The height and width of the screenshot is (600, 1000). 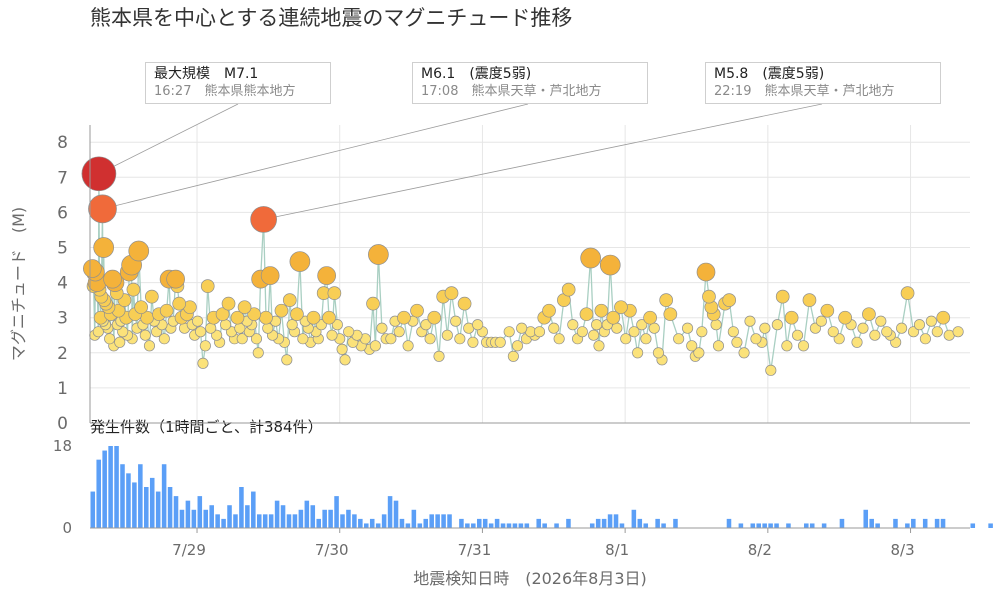 I want to click on annotation-headline: 最大規模 M7.1, so click(x=206, y=74).